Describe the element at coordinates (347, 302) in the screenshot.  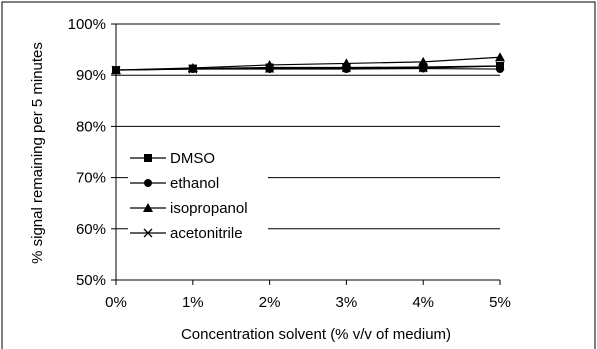
I see `x-tick-label: 3%` at that location.